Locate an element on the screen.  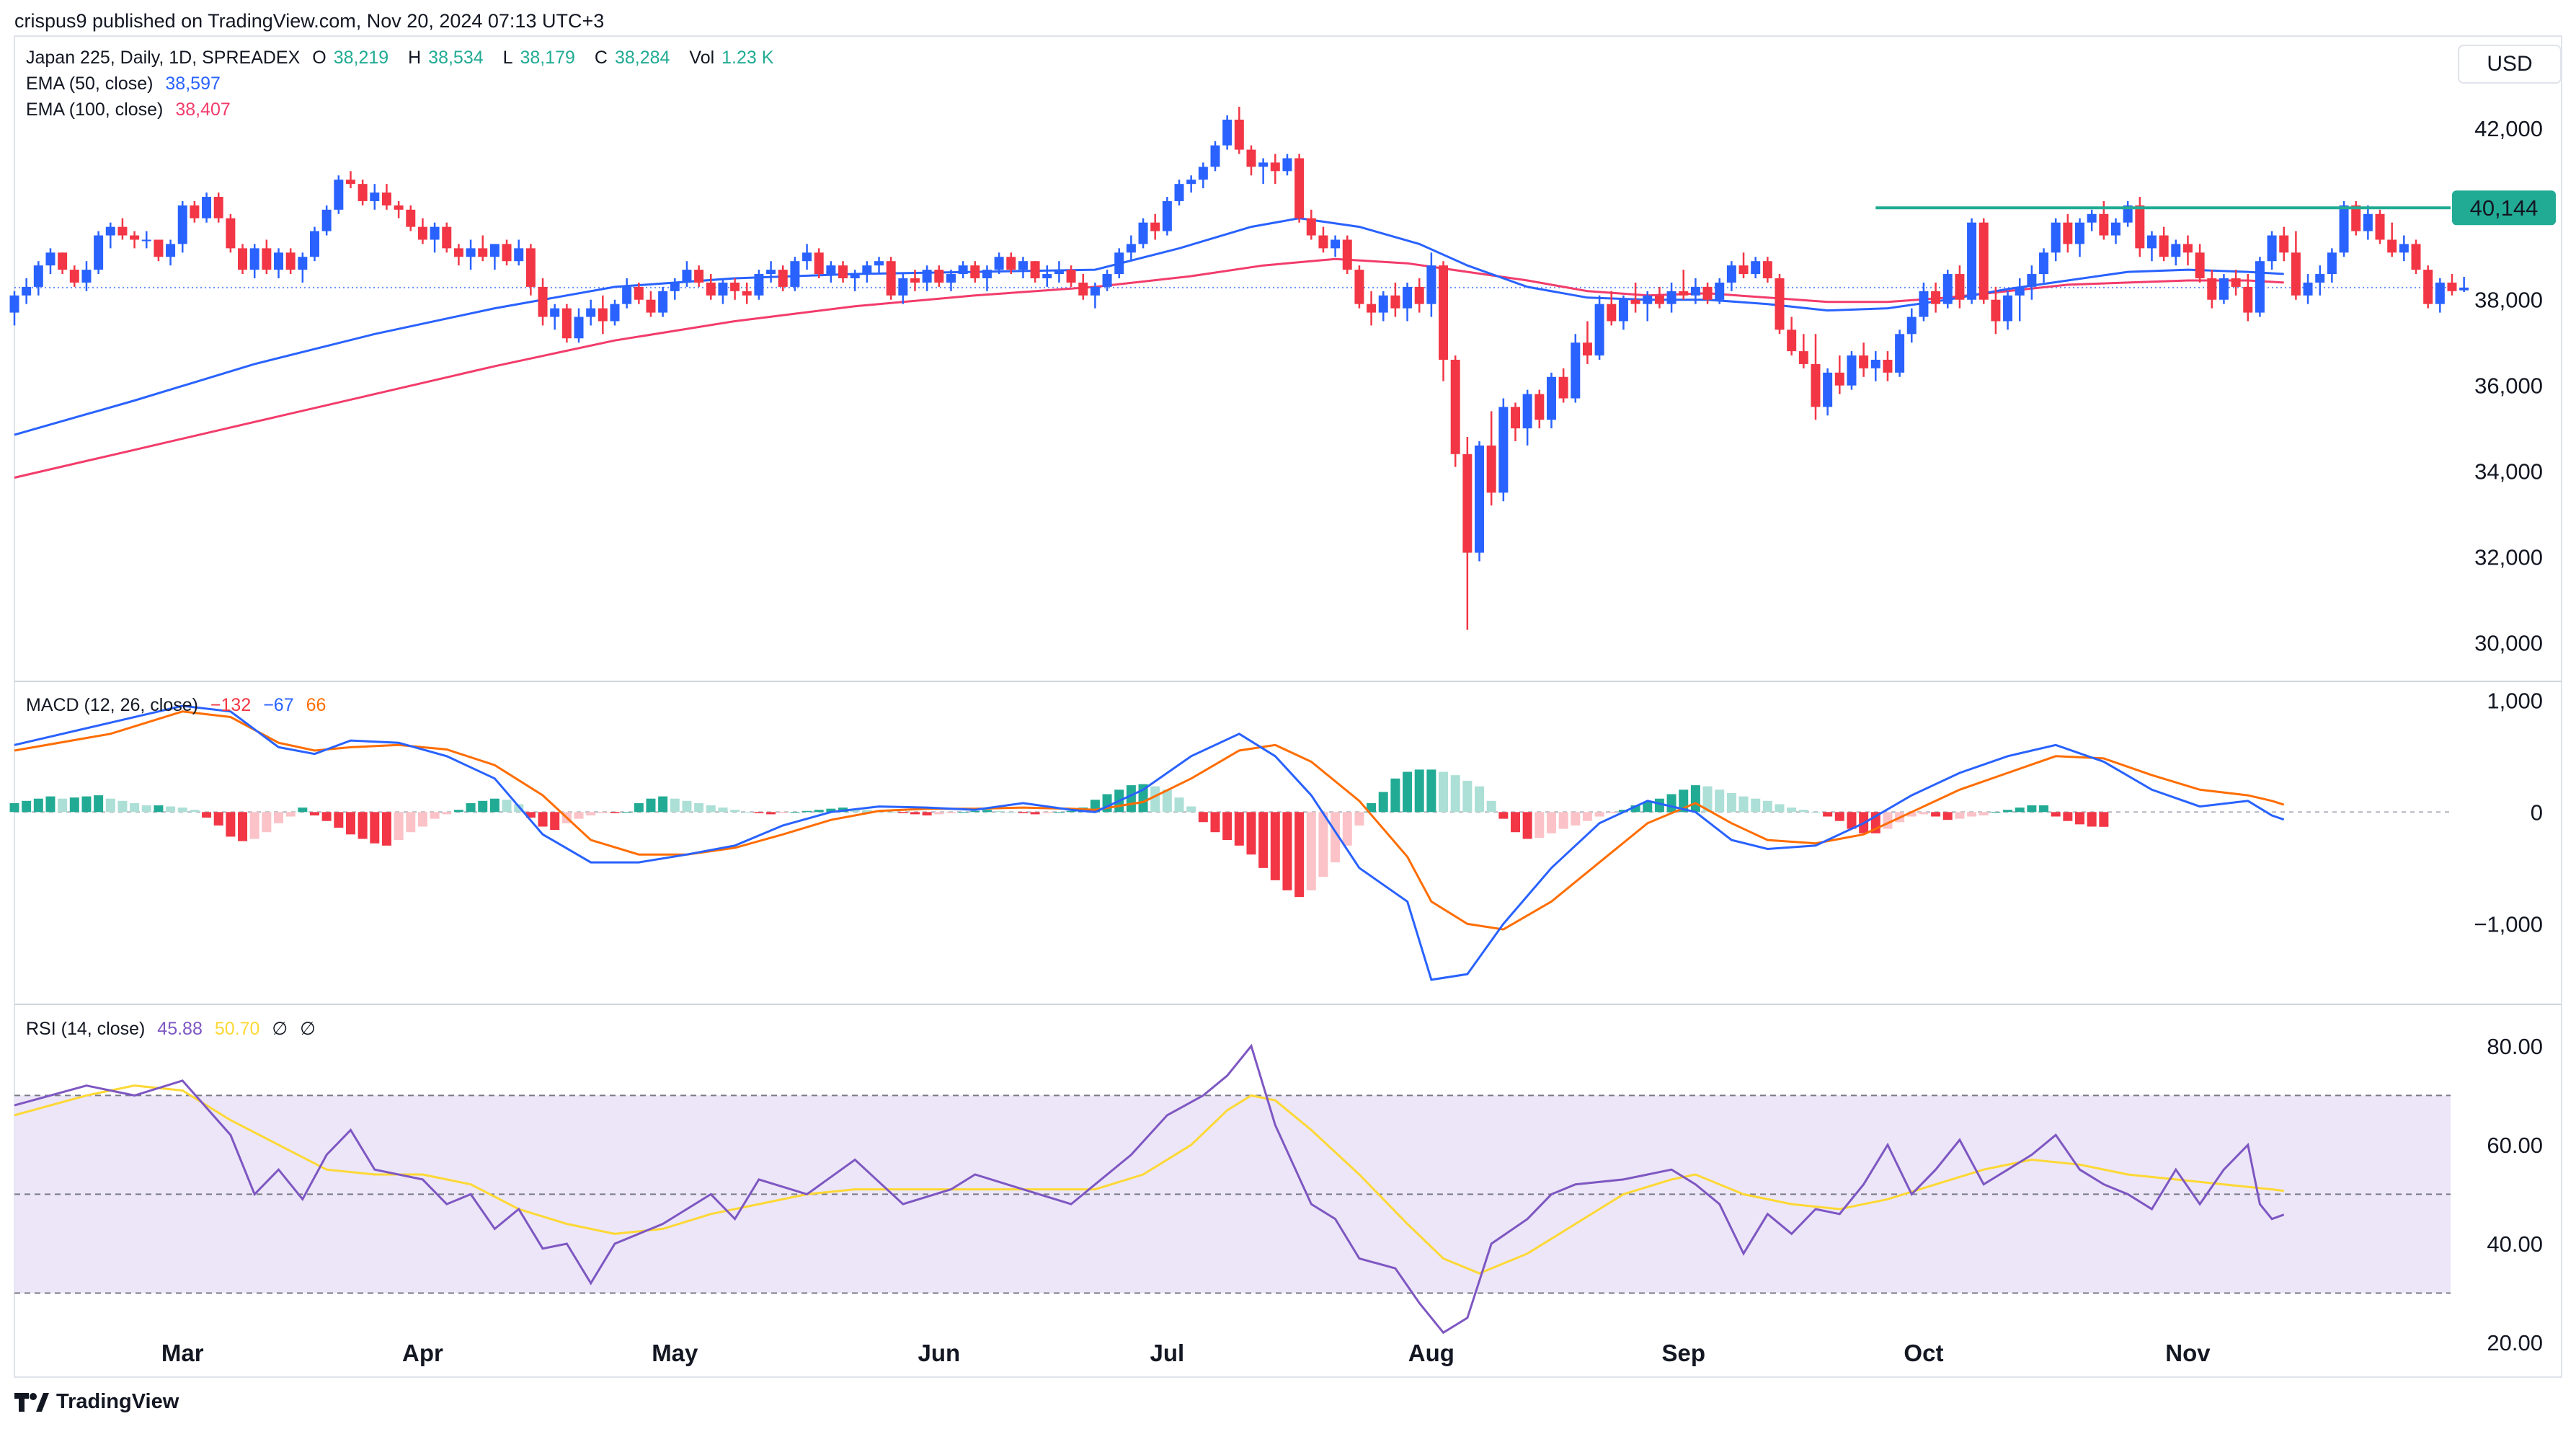
rsi-ma-value: 50.70 is located at coordinates (237, 1029).